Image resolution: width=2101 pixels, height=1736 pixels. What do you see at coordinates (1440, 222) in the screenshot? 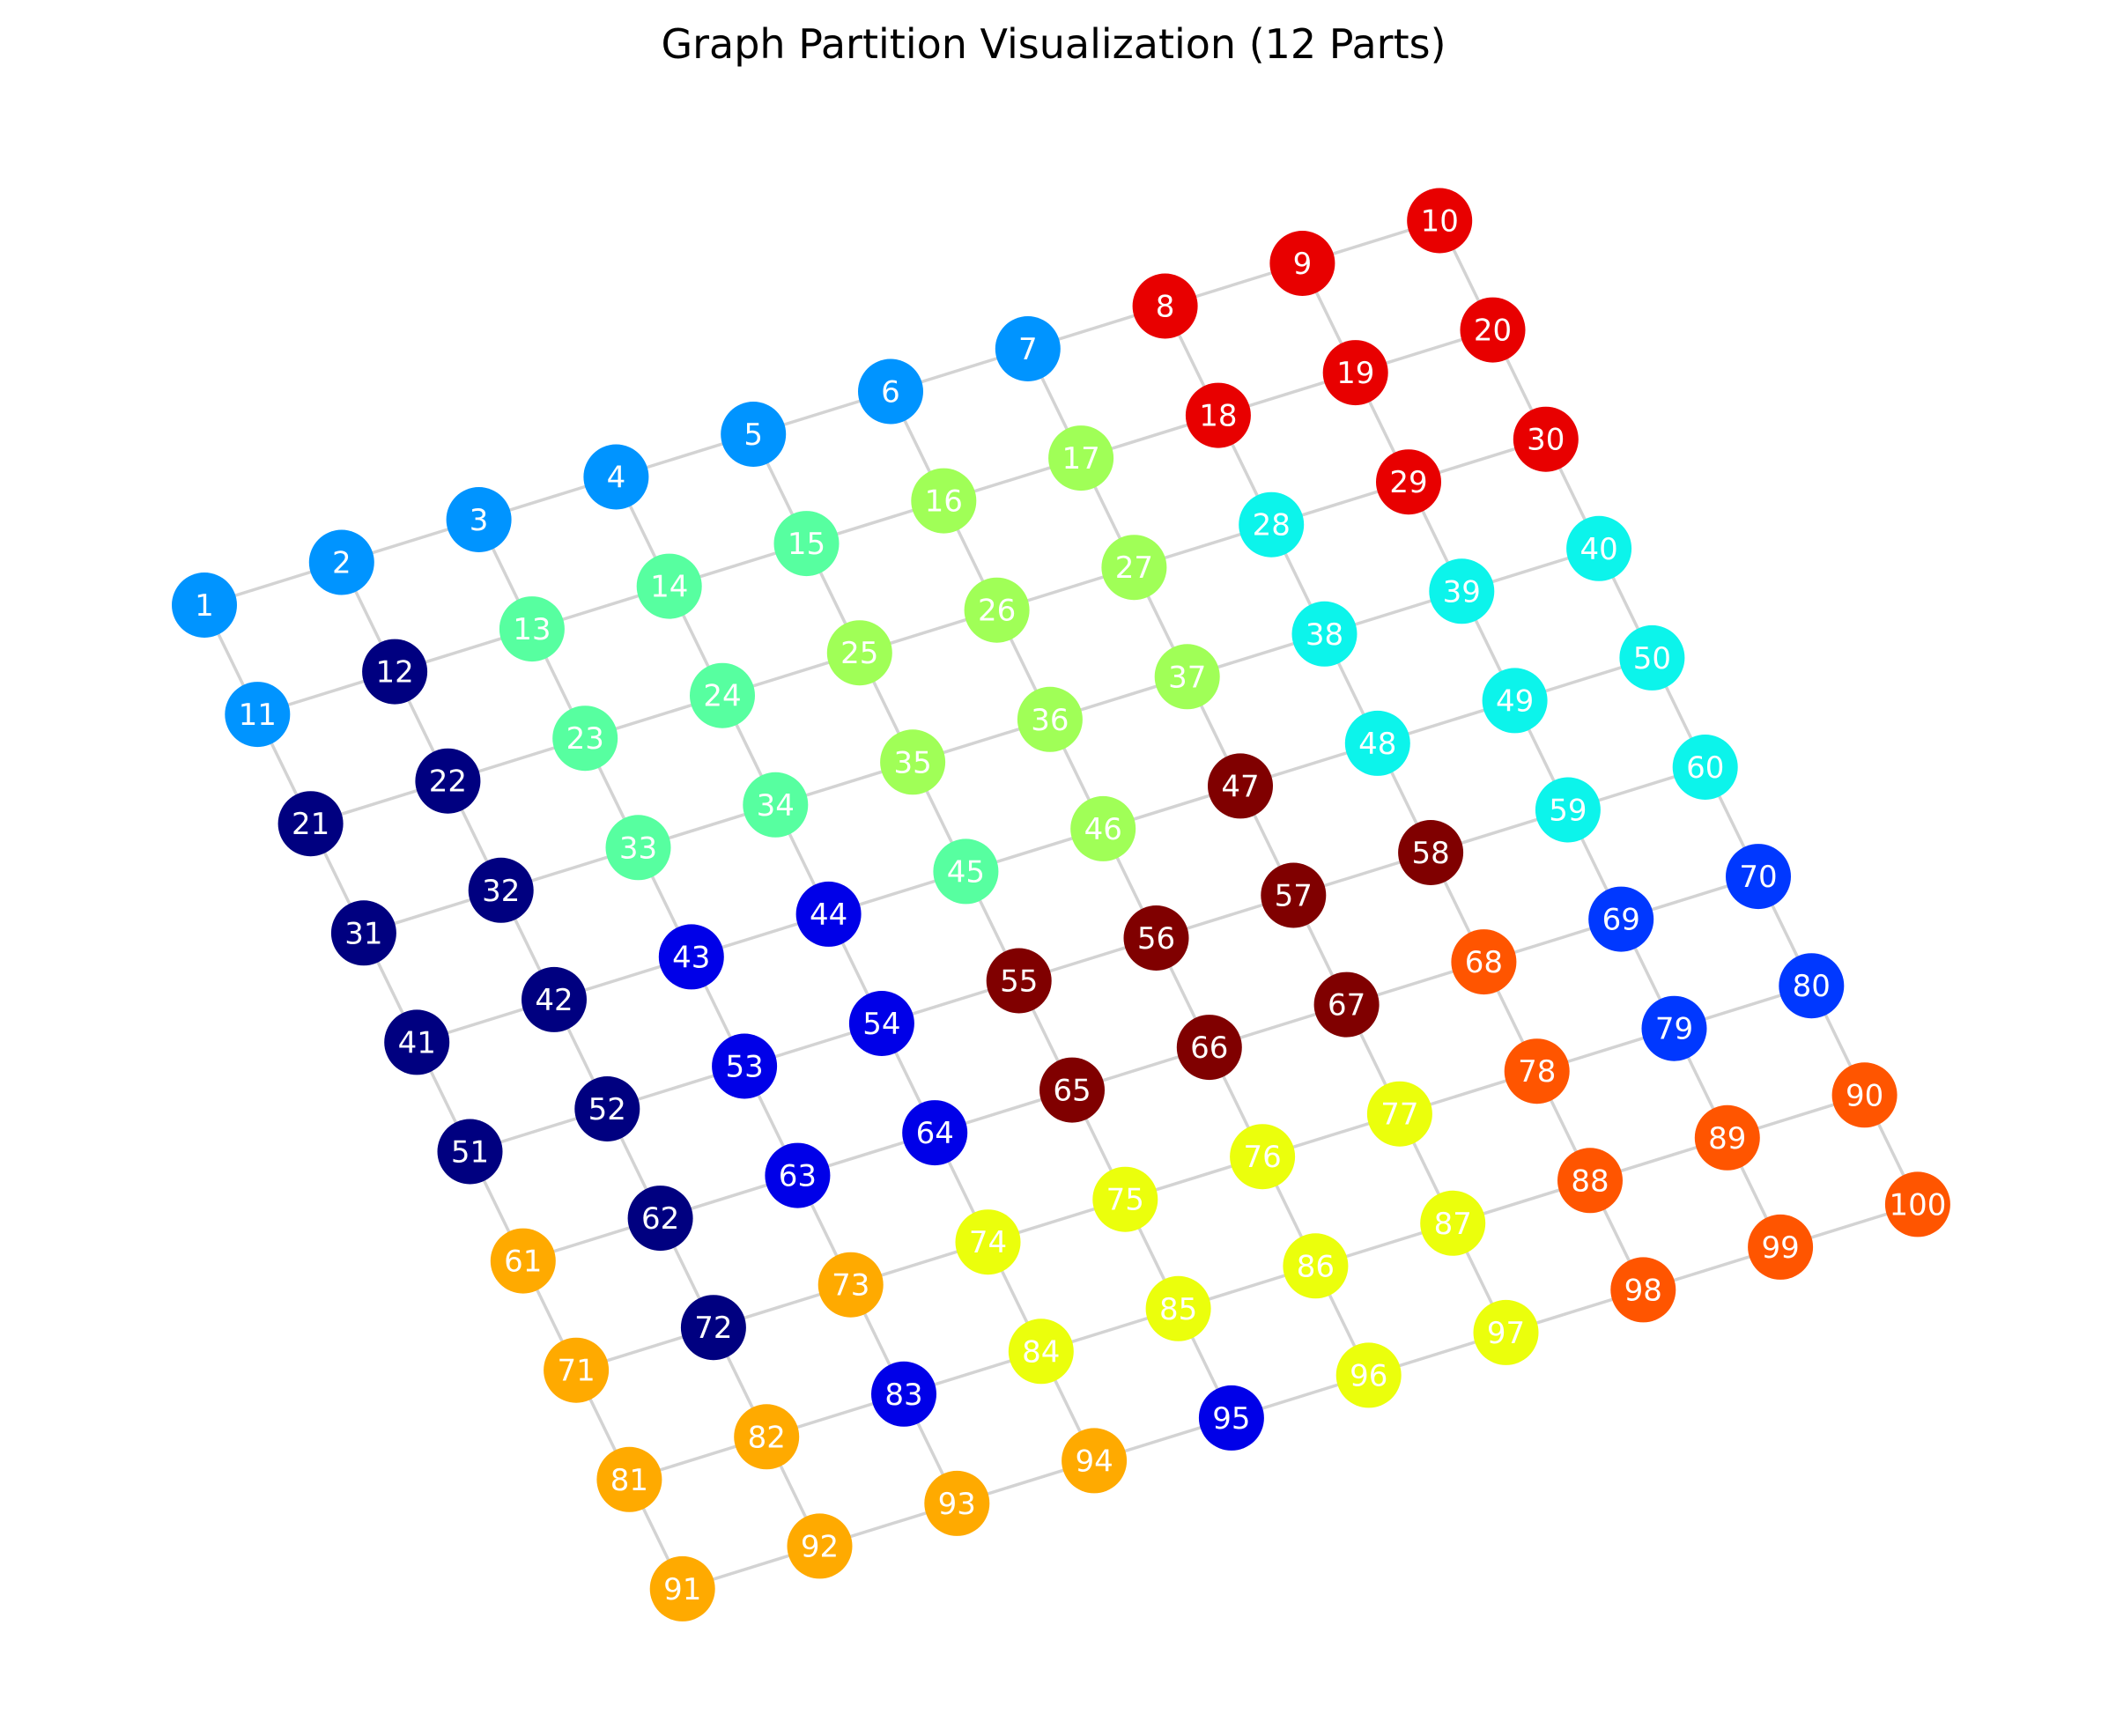
I see `node-label: 10` at bounding box center [1440, 222].